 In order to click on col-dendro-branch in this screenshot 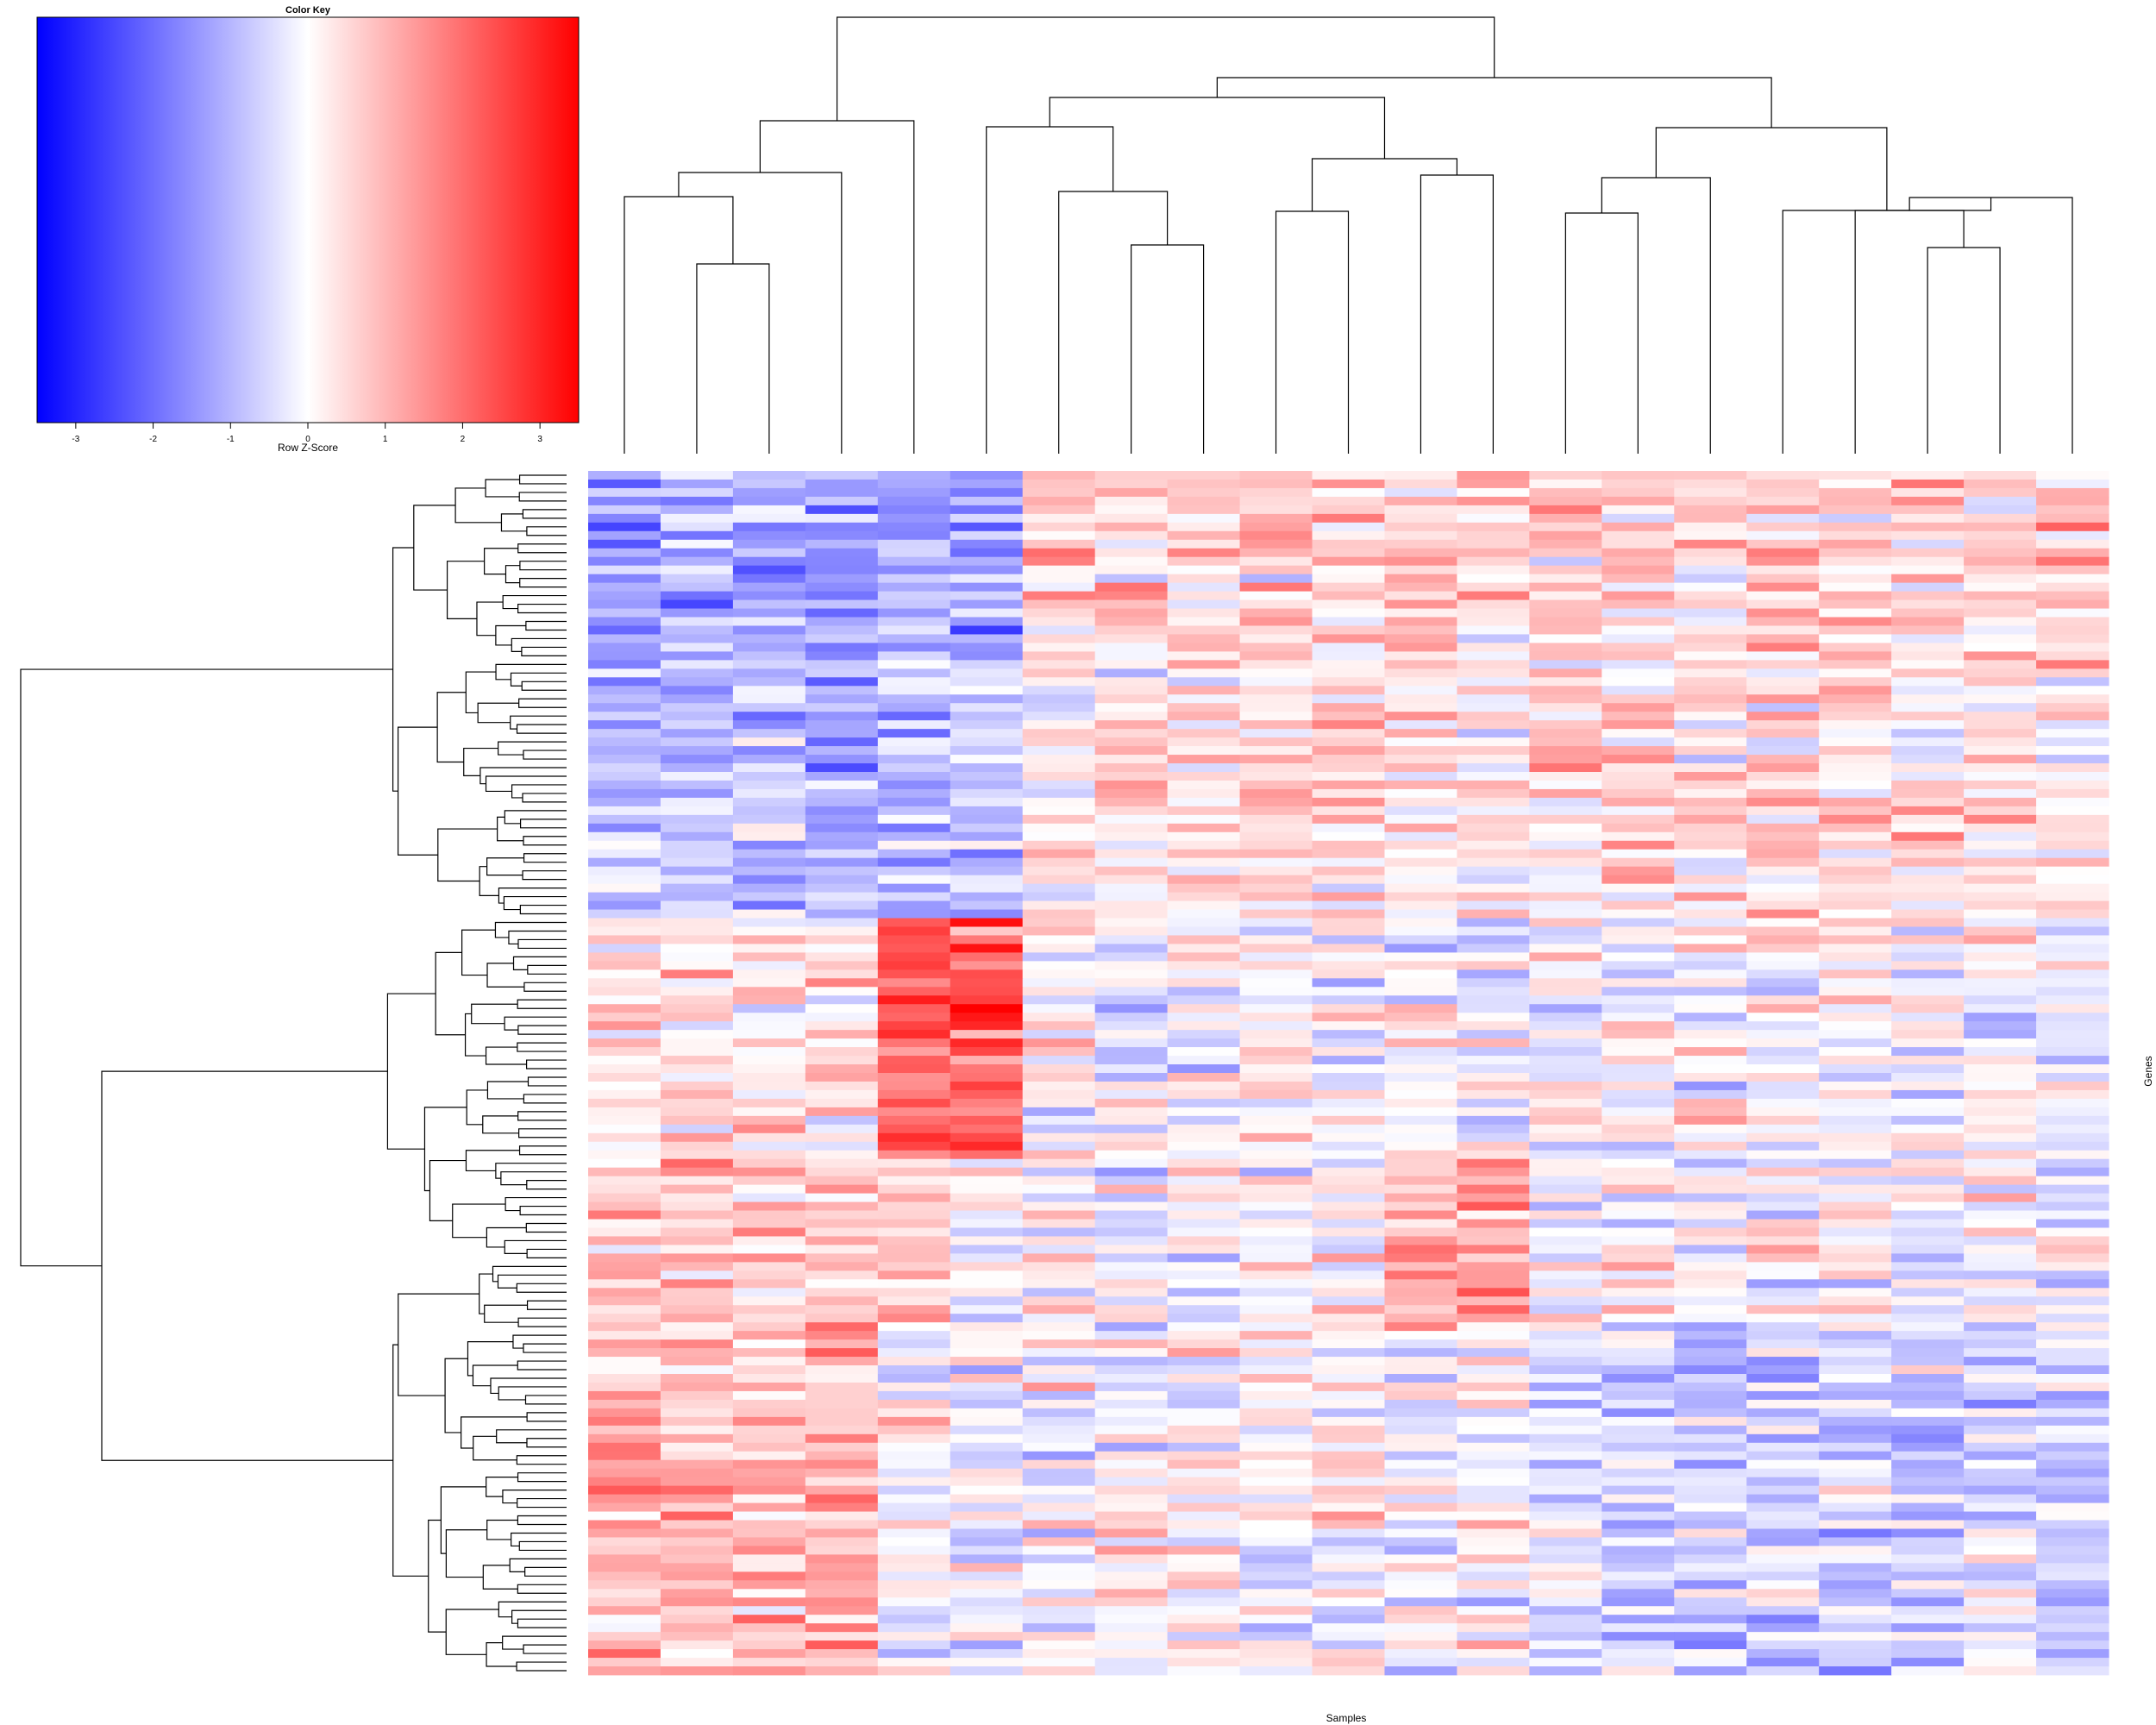, I will do `click(1909, 332)`.